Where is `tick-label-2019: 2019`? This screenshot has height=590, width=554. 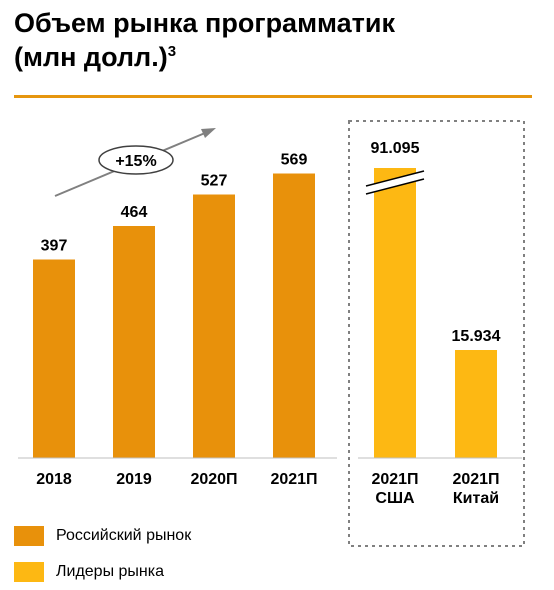
tick-label-2019: 2019 is located at coordinates (134, 479).